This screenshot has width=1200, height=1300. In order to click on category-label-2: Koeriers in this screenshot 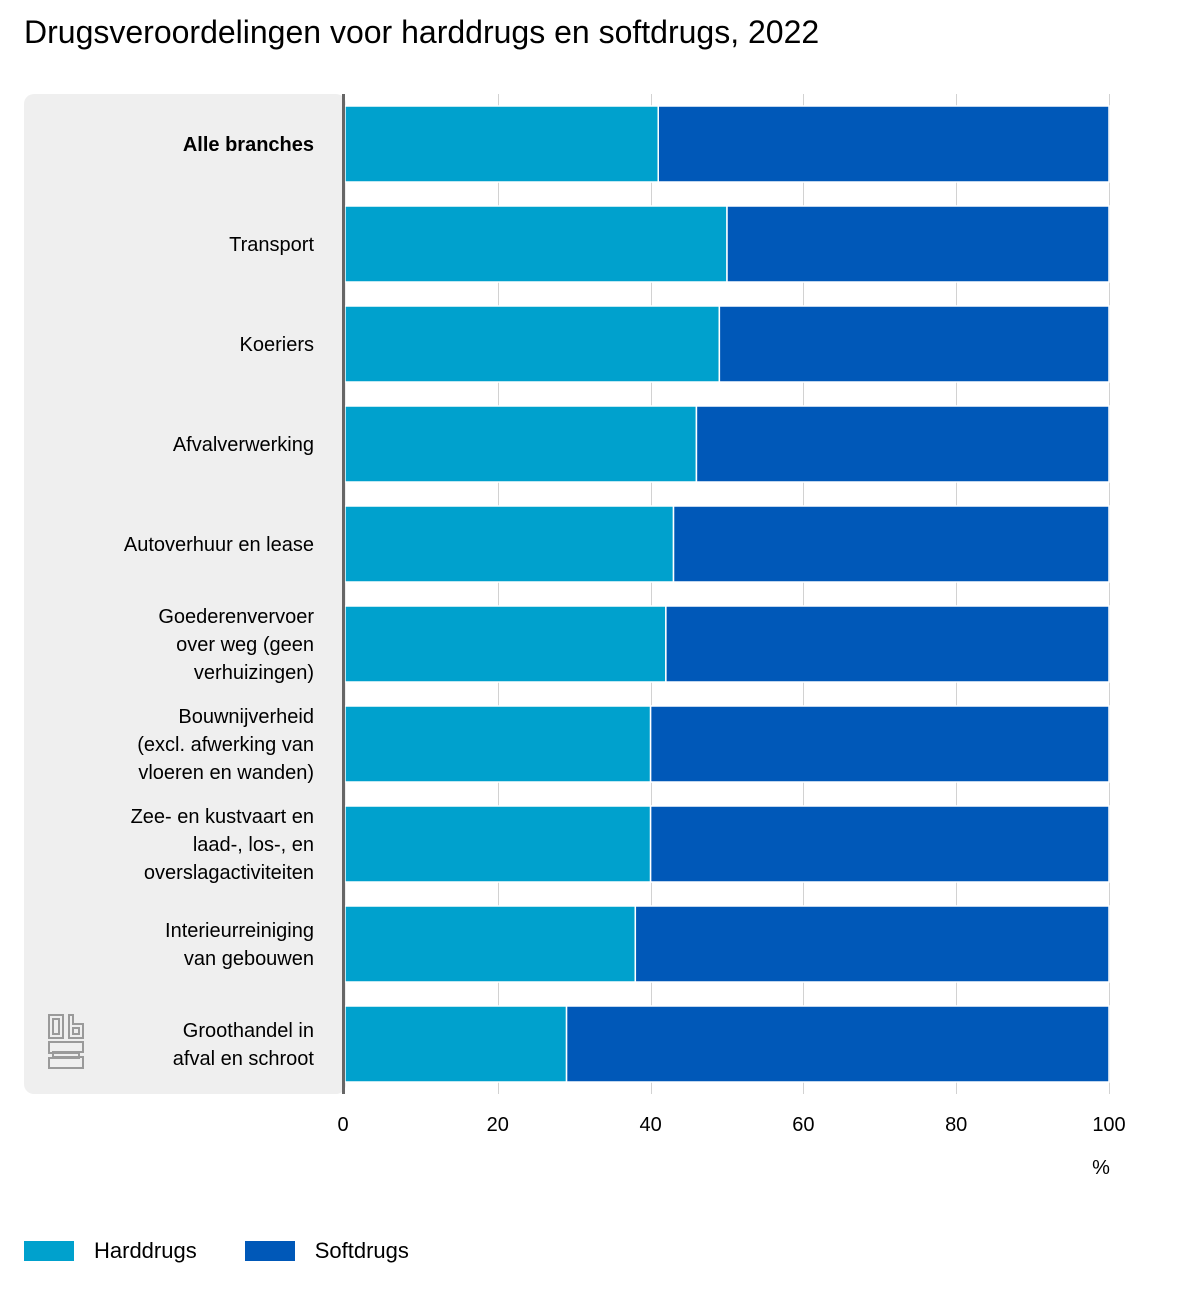, I will do `click(277, 345)`.